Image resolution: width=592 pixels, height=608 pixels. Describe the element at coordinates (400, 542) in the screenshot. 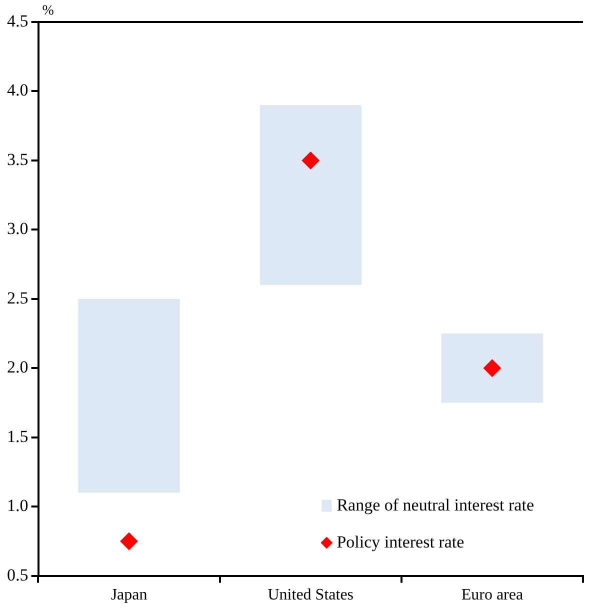

I see `legend-label: Policy interest rate` at that location.